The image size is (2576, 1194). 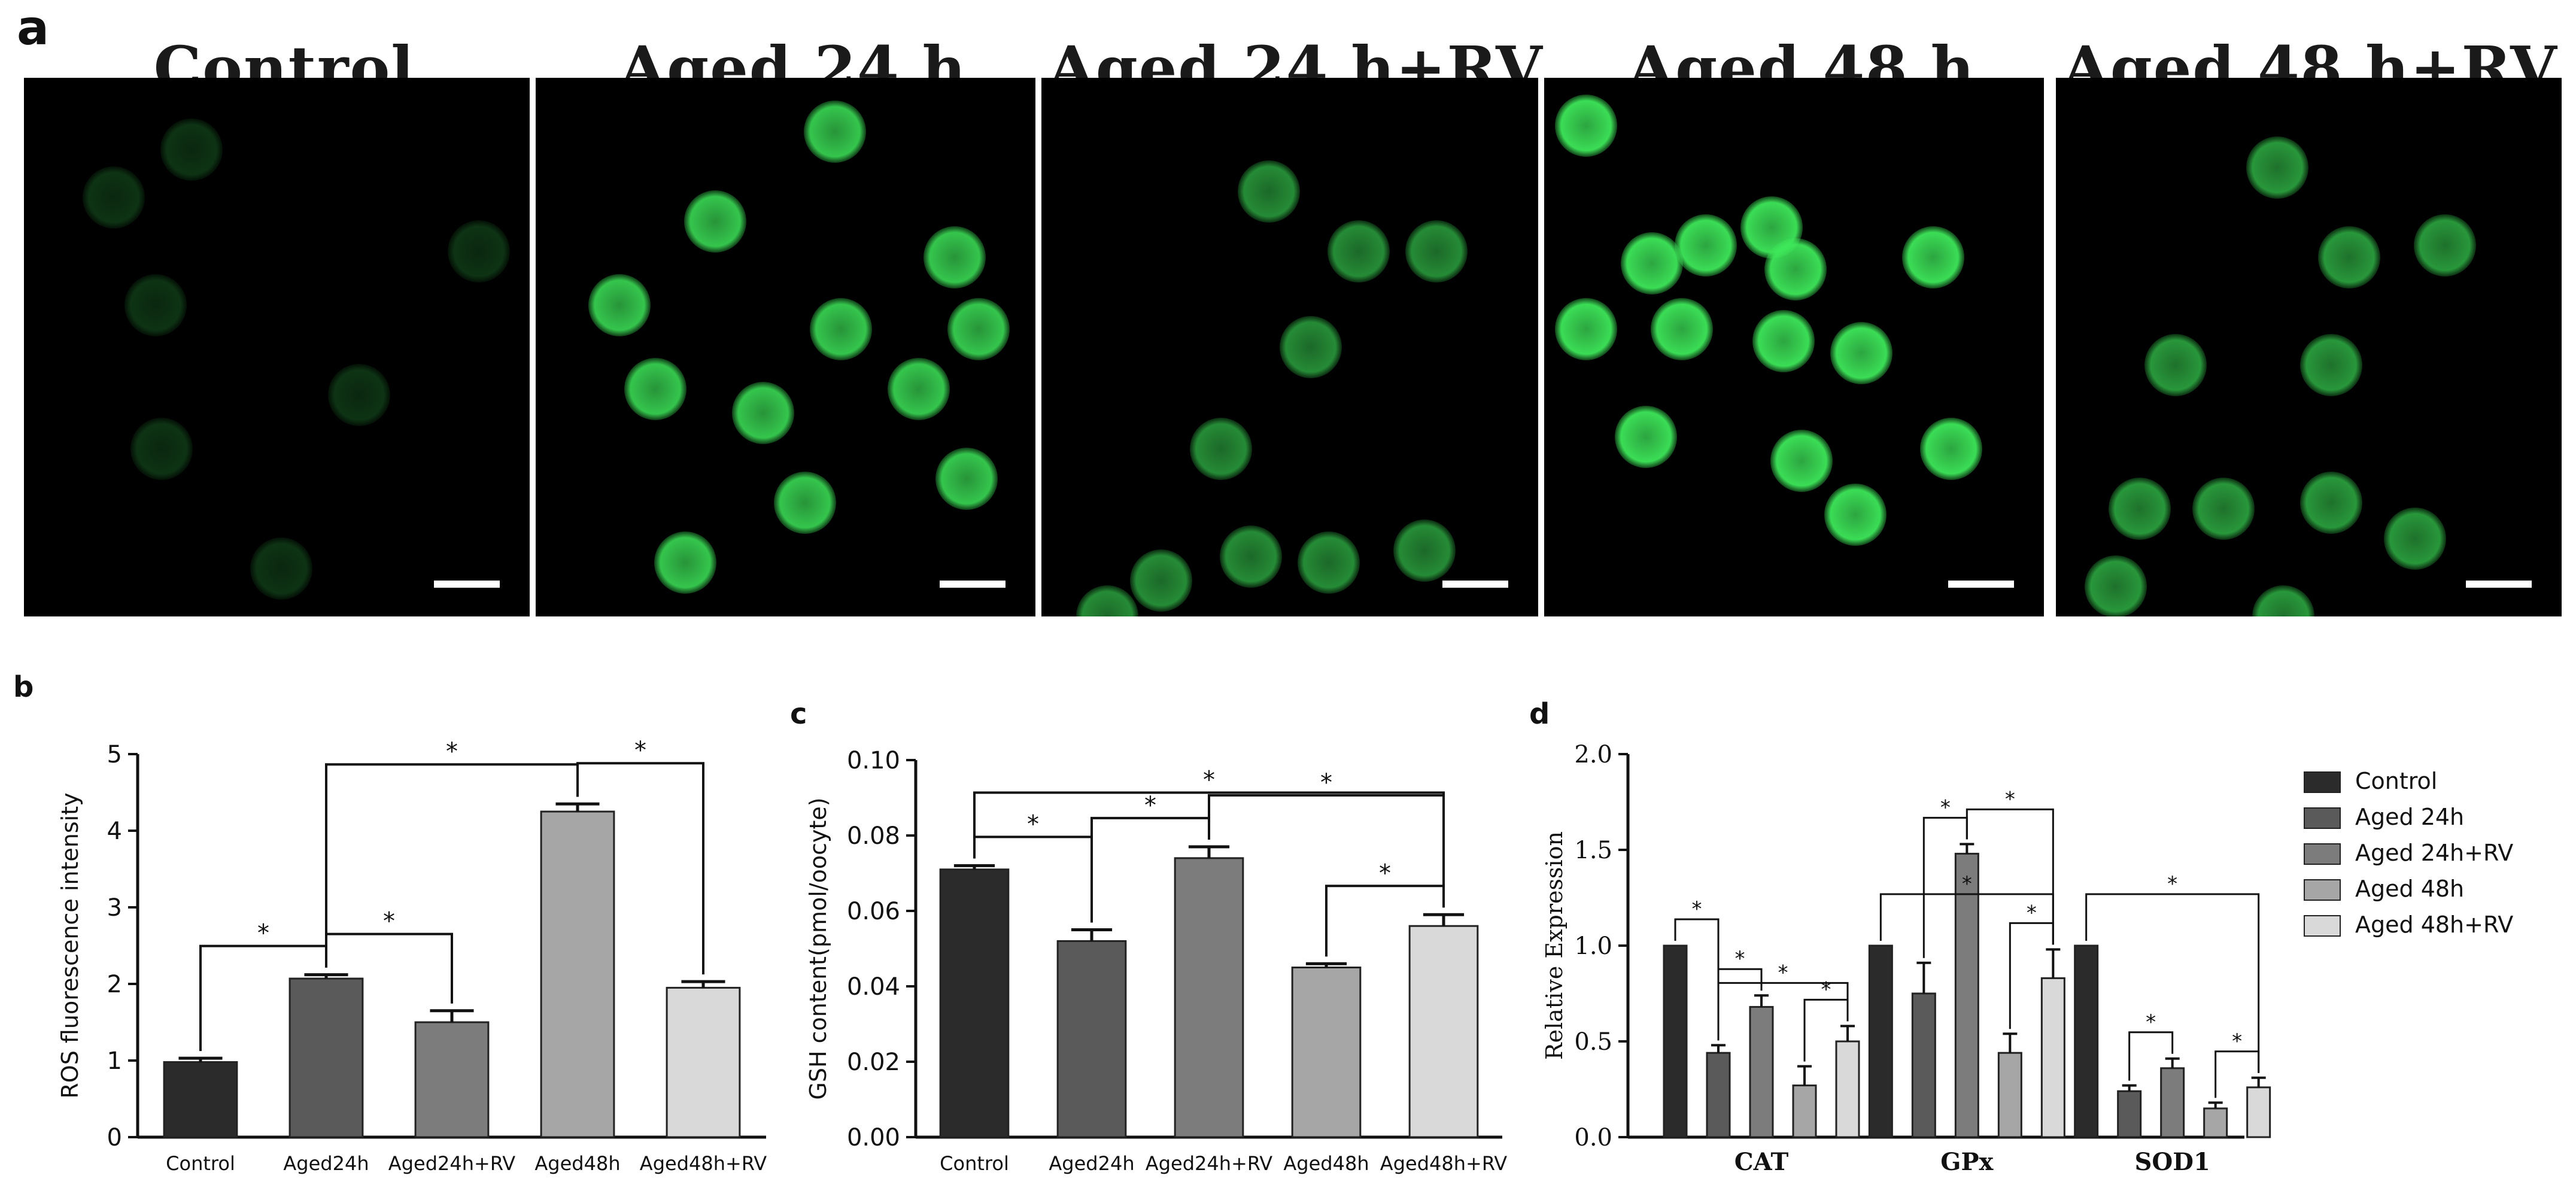 What do you see at coordinates (873, 911) in the screenshot?
I see `y-tick-label: 0.06` at bounding box center [873, 911].